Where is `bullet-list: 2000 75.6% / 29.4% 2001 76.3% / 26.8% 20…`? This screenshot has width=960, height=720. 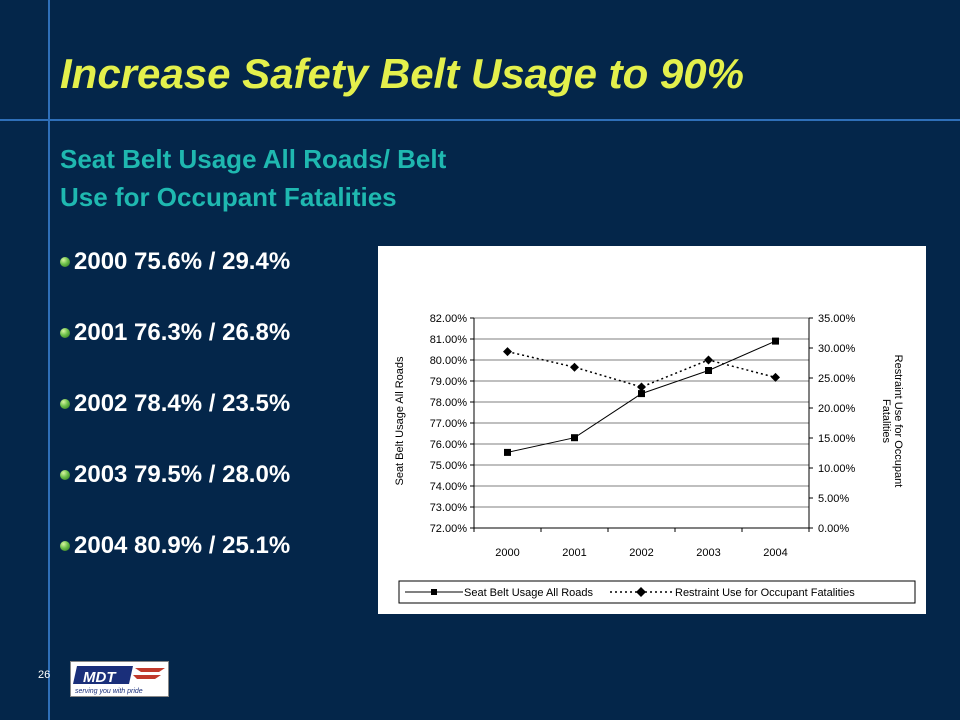 bullet-list: 2000 75.6% / 29.4% 2001 76.3% / 26.8% 20… is located at coordinates (175, 425).